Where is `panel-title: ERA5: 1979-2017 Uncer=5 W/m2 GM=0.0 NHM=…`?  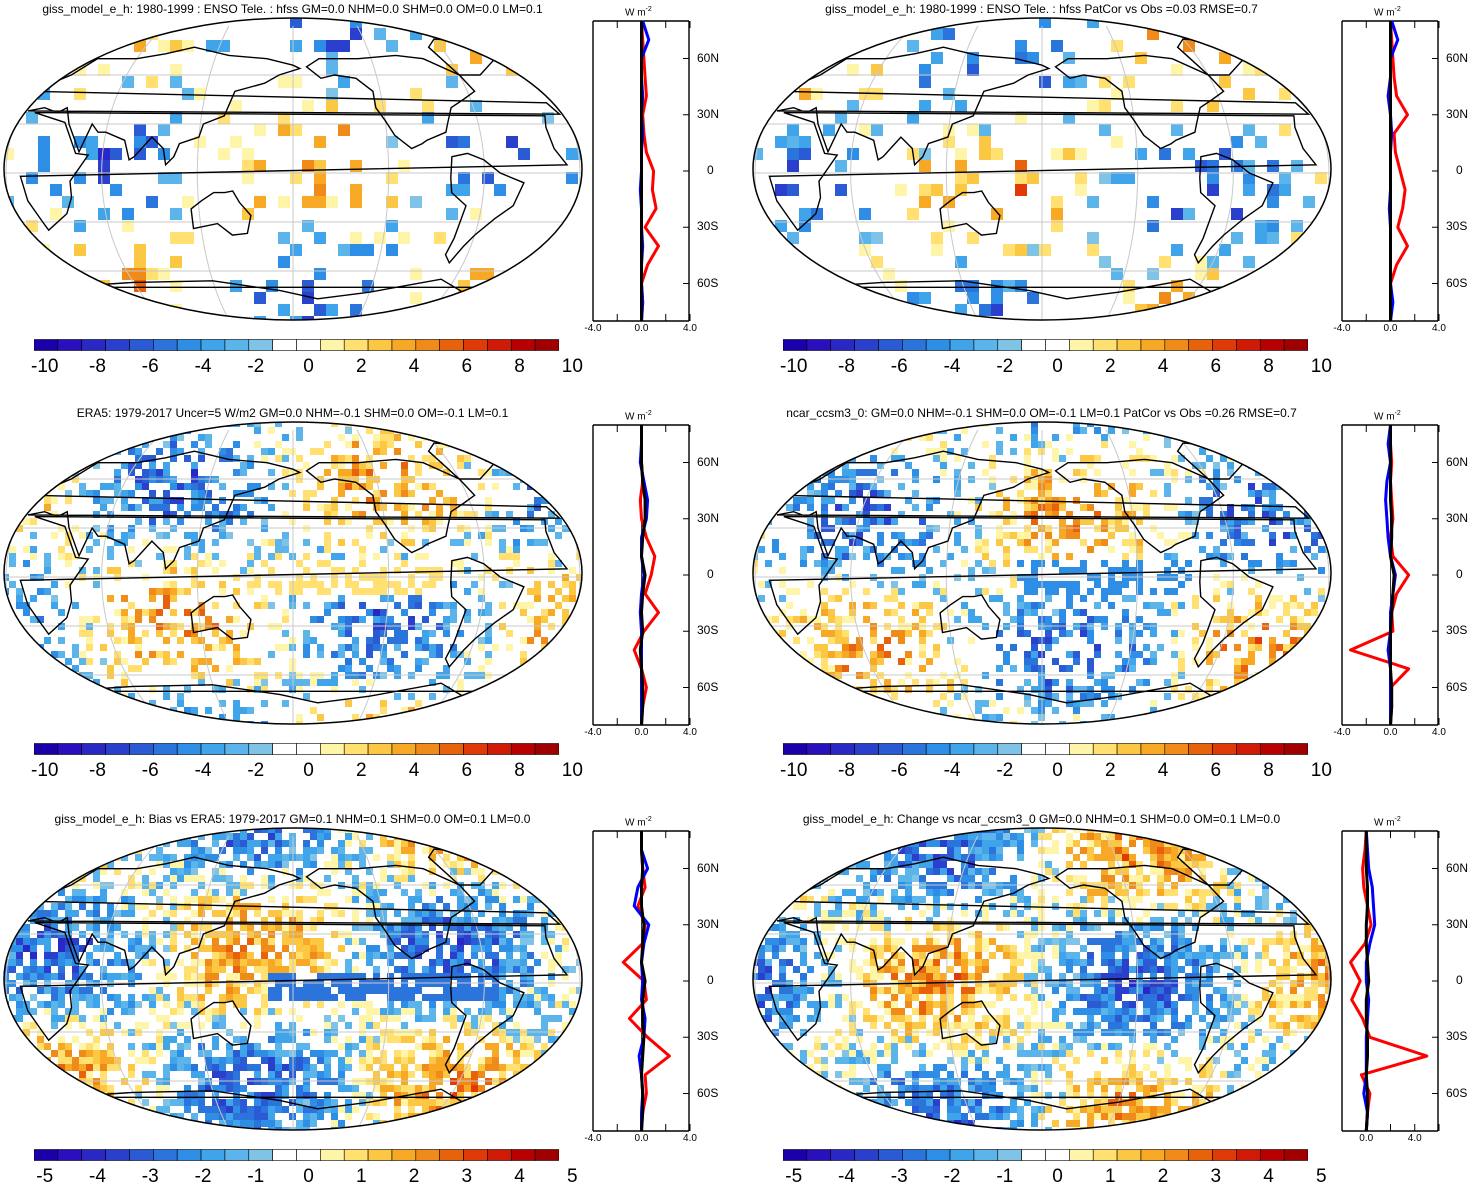
panel-title: ERA5: 1979-2017 Uncer=5 W/m2 GM=0.0 NHM=… is located at coordinates (292, 413).